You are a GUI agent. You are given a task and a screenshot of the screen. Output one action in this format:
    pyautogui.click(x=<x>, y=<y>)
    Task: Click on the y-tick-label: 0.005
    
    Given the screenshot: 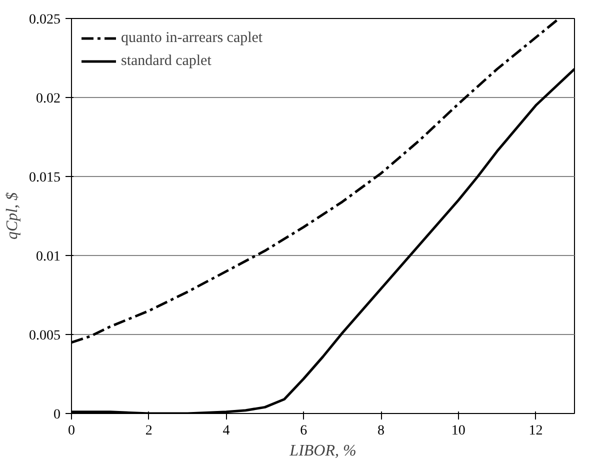 What is the action you would take?
    pyautogui.click(x=44, y=336)
    